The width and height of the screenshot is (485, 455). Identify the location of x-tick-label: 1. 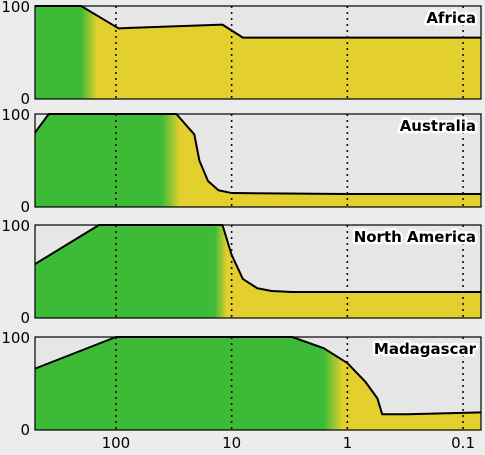
(348, 443).